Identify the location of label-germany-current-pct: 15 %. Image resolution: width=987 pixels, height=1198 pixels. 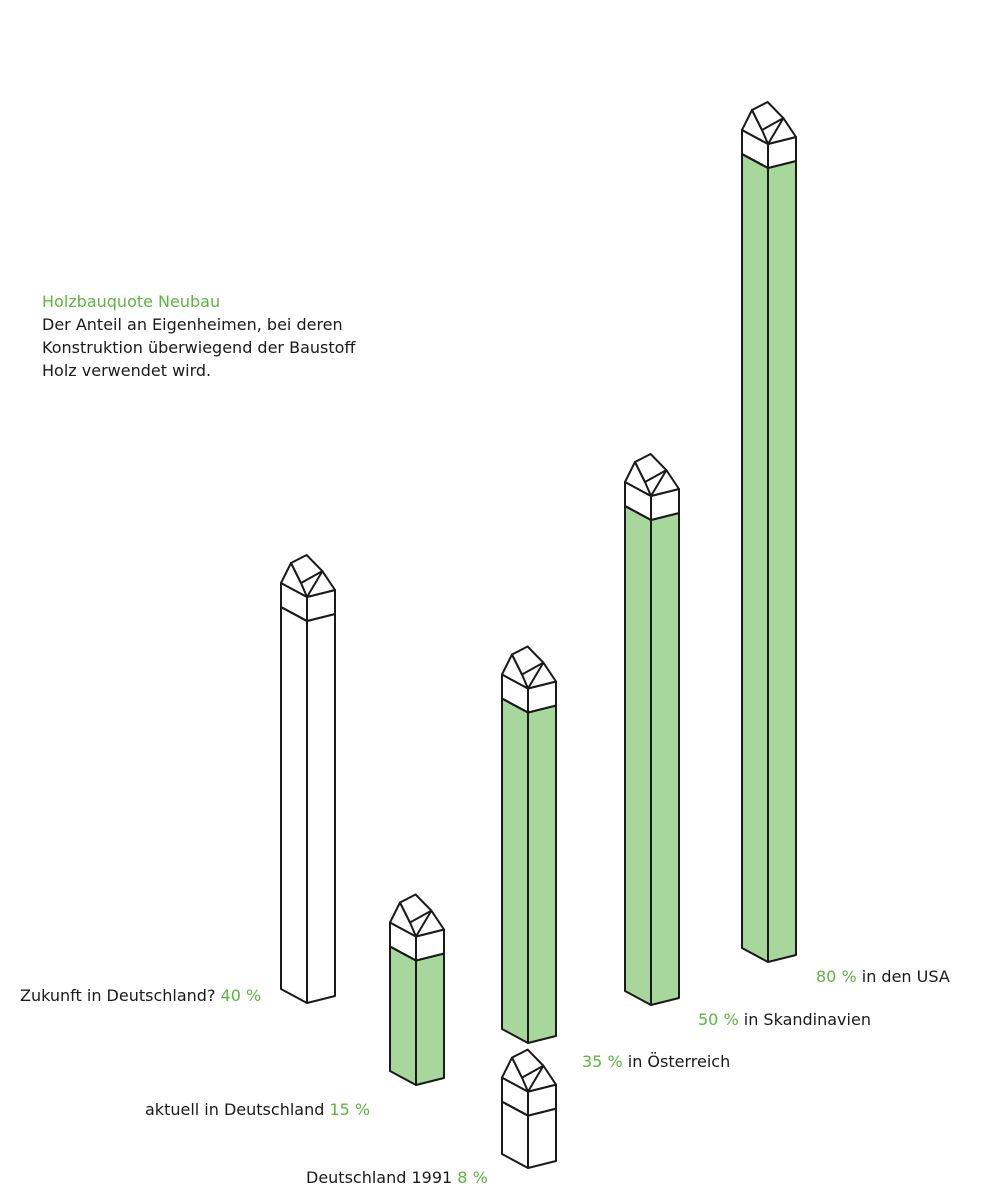
(350, 1109).